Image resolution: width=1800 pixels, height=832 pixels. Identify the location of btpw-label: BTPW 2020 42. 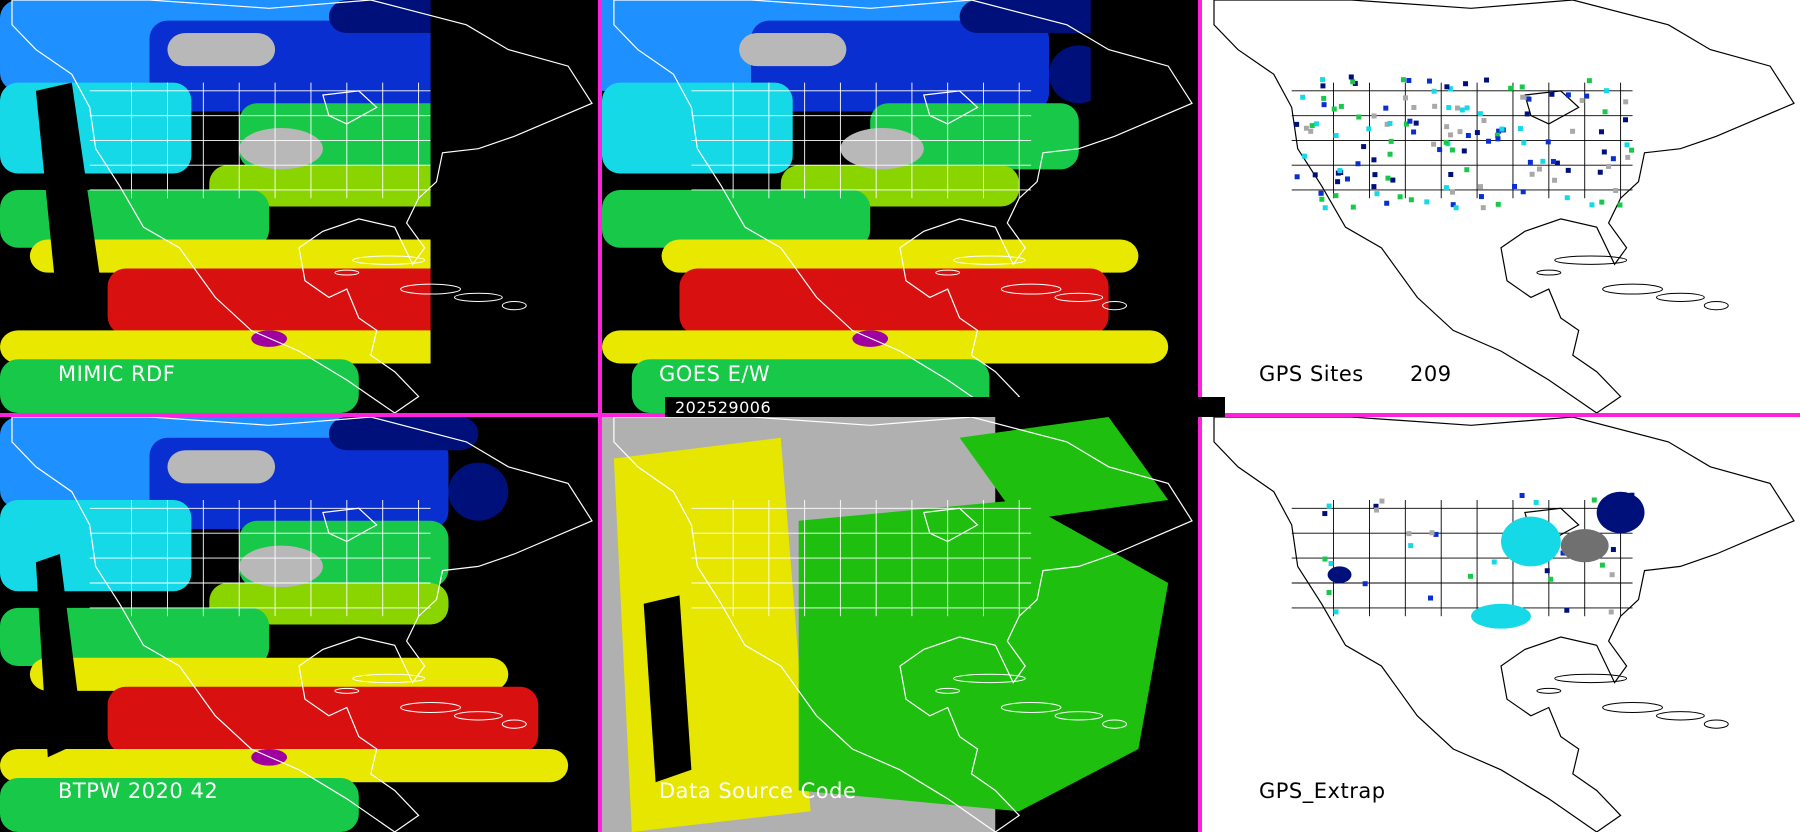
(138, 791).